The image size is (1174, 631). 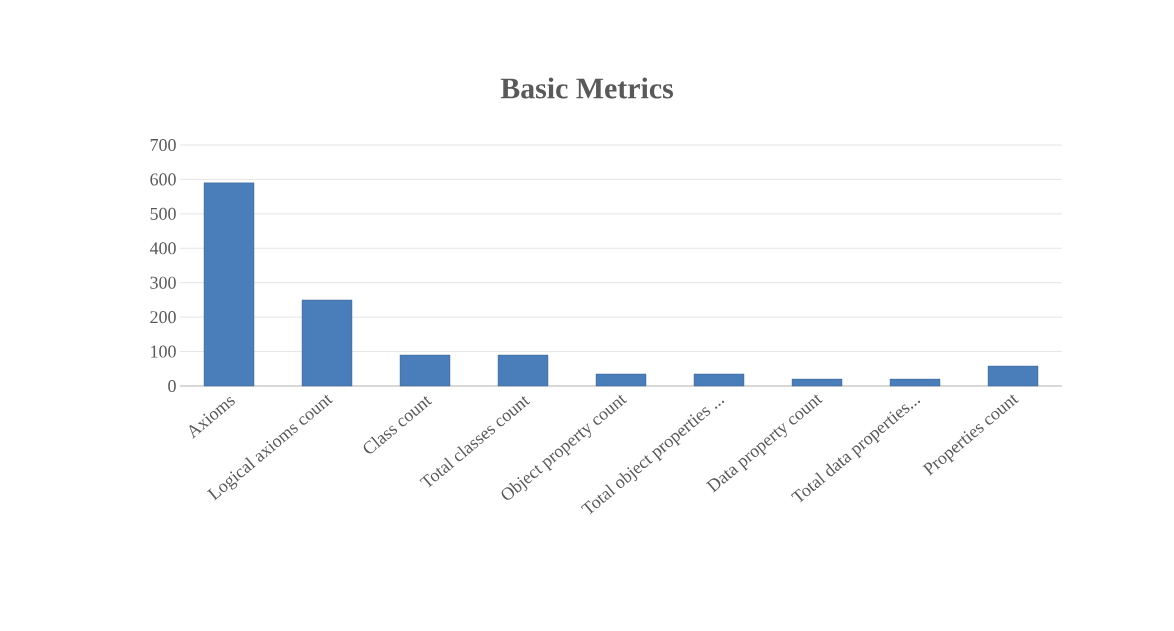 I want to click on chart-title: Basic Metrics, so click(x=587, y=88).